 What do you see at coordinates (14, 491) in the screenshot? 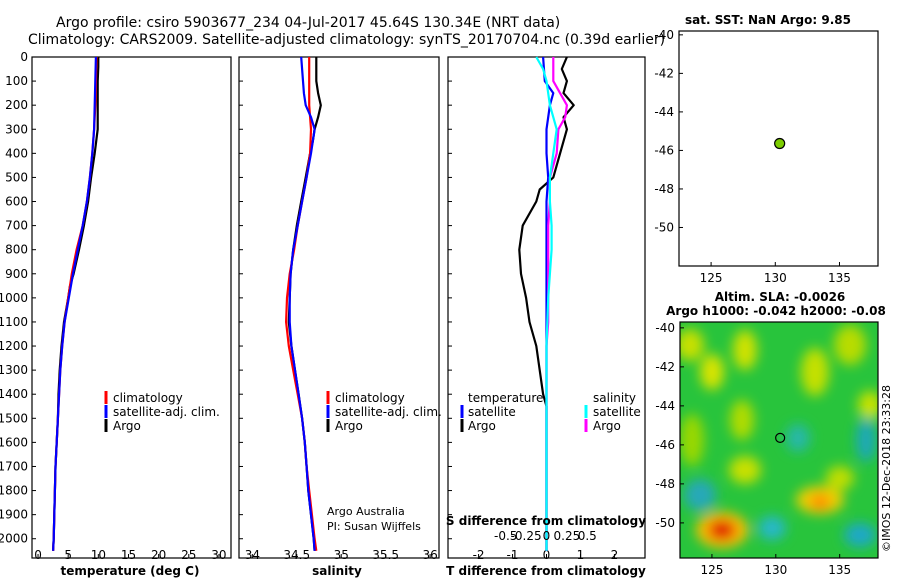
I see `depth-tick-label: 1800` at bounding box center [14, 491].